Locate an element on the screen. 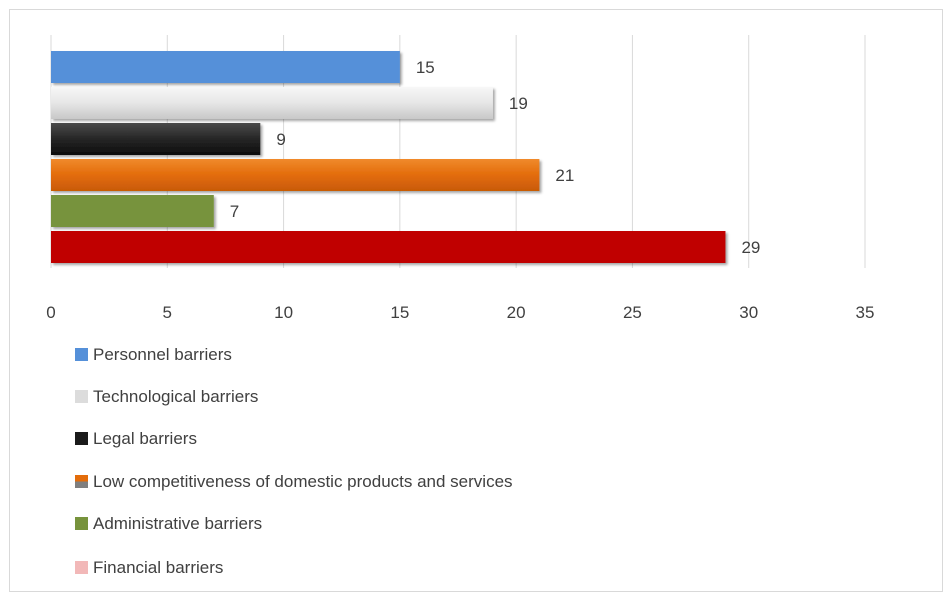 The image size is (944, 593). legend-swatch-low-competitiveness-of-domestic-products-and-services is located at coordinates (81, 481).